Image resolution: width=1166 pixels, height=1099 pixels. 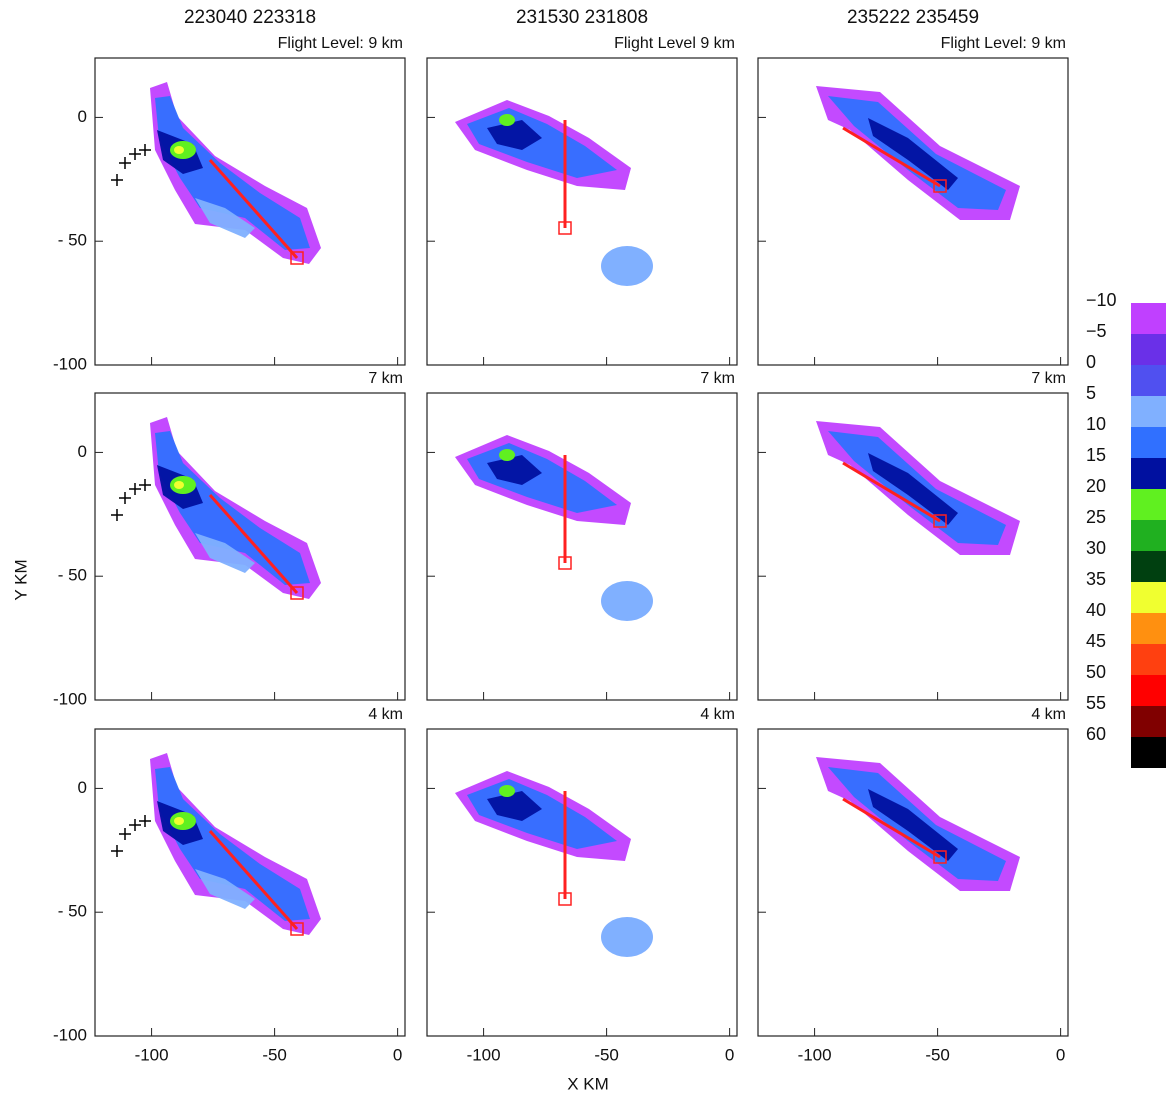 I want to click on colorbar-label: 0, so click(x=1091, y=362).